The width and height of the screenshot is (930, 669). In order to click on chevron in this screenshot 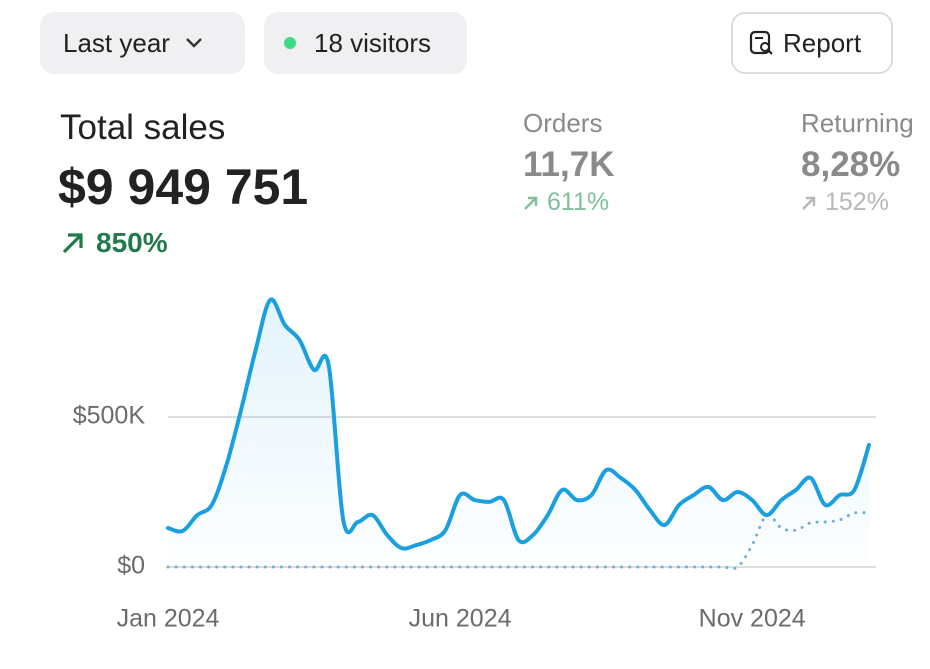, I will do `click(194, 43)`.